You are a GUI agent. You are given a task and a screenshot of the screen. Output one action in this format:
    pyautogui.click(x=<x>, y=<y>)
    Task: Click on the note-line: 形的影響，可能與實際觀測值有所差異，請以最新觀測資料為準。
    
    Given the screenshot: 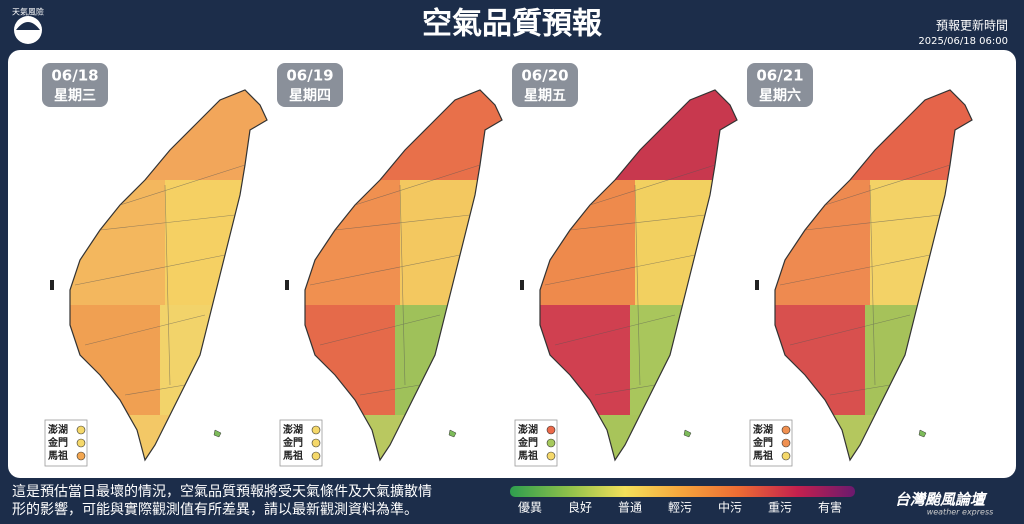 What is the action you would take?
    pyautogui.click(x=215, y=509)
    